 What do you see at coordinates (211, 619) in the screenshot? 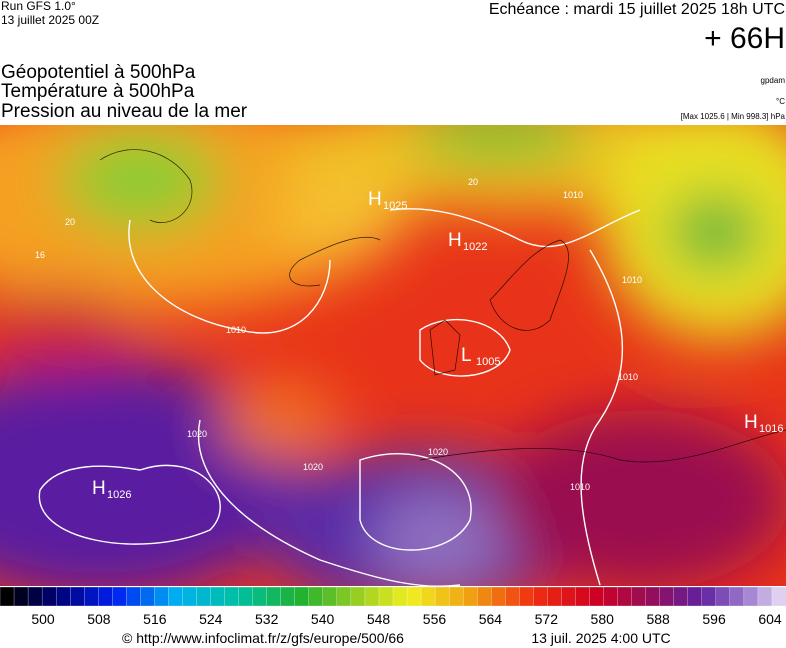
I see `colorbar-label: 524` at bounding box center [211, 619].